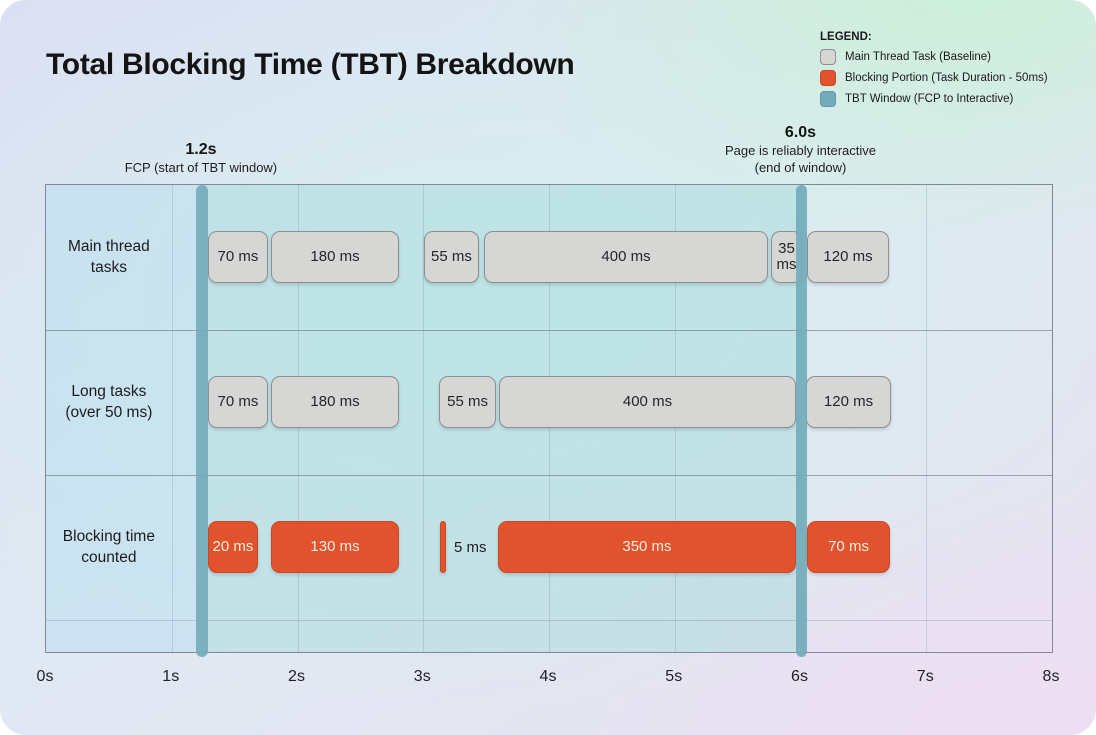  What do you see at coordinates (422, 676) in the screenshot?
I see `axis-tick-label: 3s` at bounding box center [422, 676].